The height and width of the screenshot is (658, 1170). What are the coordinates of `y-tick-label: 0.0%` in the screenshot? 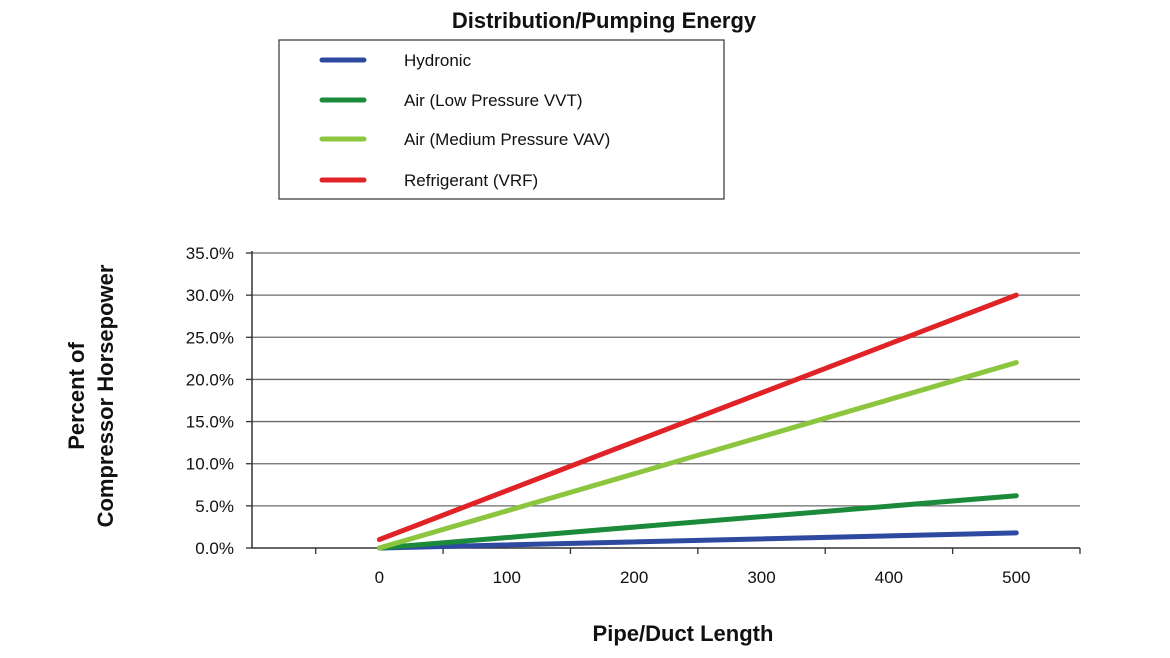 It's located at (214, 548).